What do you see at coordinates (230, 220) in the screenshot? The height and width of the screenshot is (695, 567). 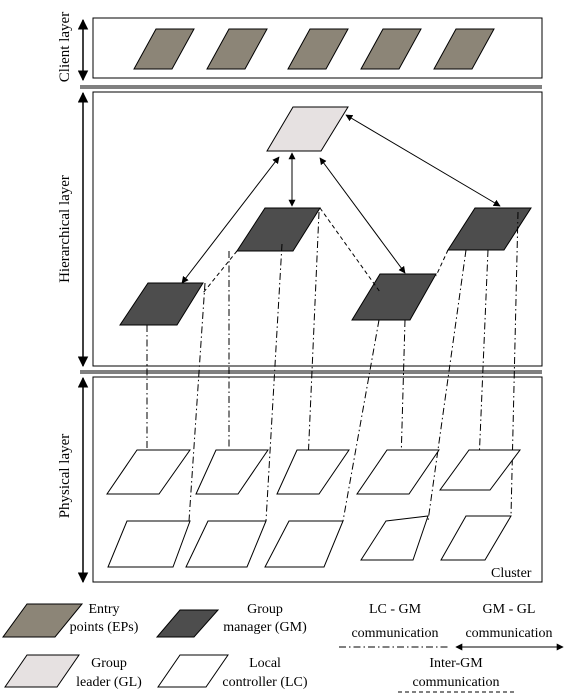 I see `gl-gm3-arrow` at bounding box center [230, 220].